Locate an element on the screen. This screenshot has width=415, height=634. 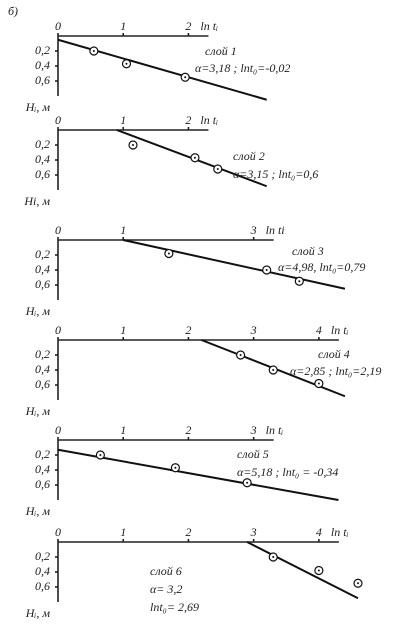
annotation: α=2,85 ; lnt₀=2,19 is located at coordinates (335, 371).